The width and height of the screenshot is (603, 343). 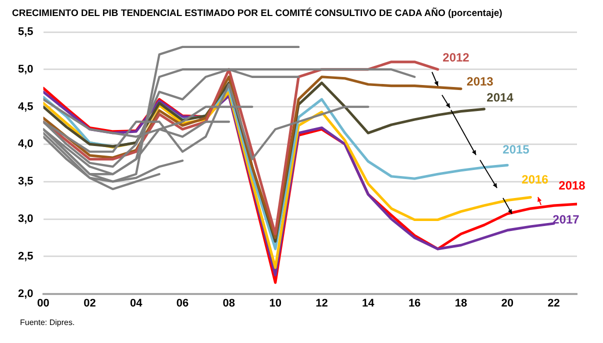 I want to click on series-label: 2017, so click(x=566, y=219).